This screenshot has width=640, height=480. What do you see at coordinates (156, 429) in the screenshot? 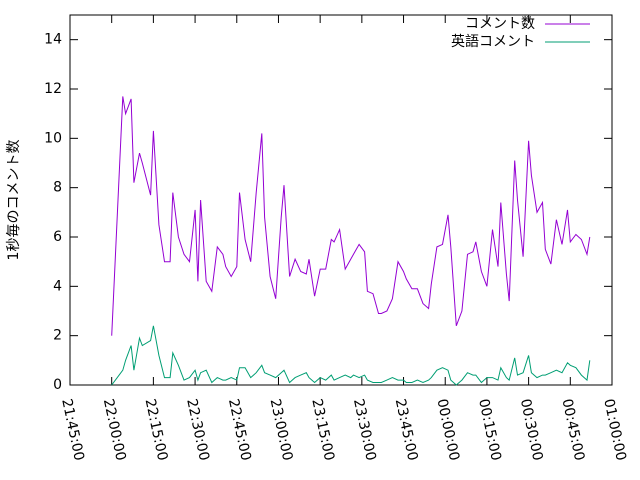
I see `x-tick-label: 22:15:00` at bounding box center [156, 429].